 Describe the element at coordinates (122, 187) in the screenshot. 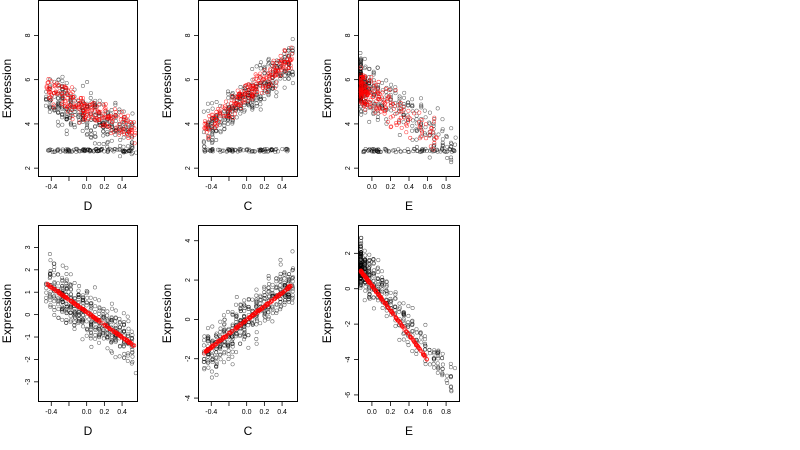

I see `x-tick-label: 0.4` at that location.